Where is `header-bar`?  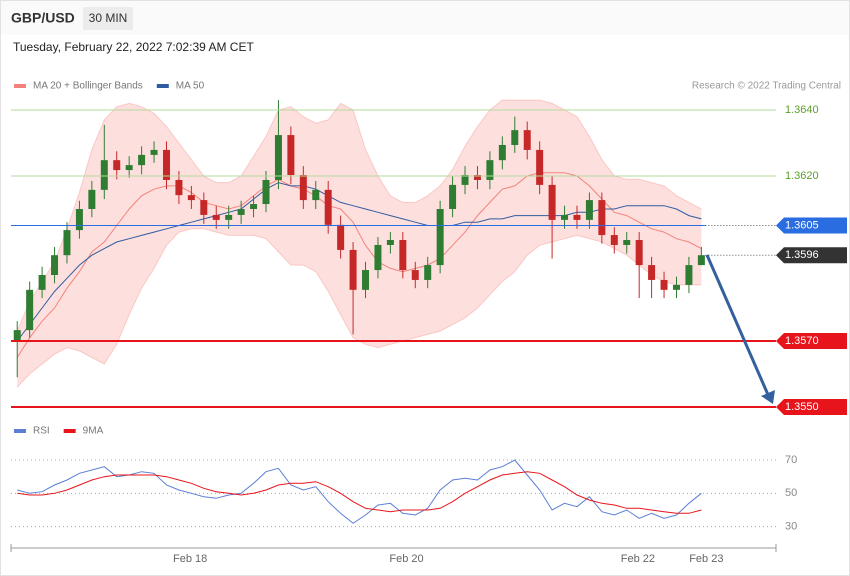 header-bar is located at coordinates (425, 18).